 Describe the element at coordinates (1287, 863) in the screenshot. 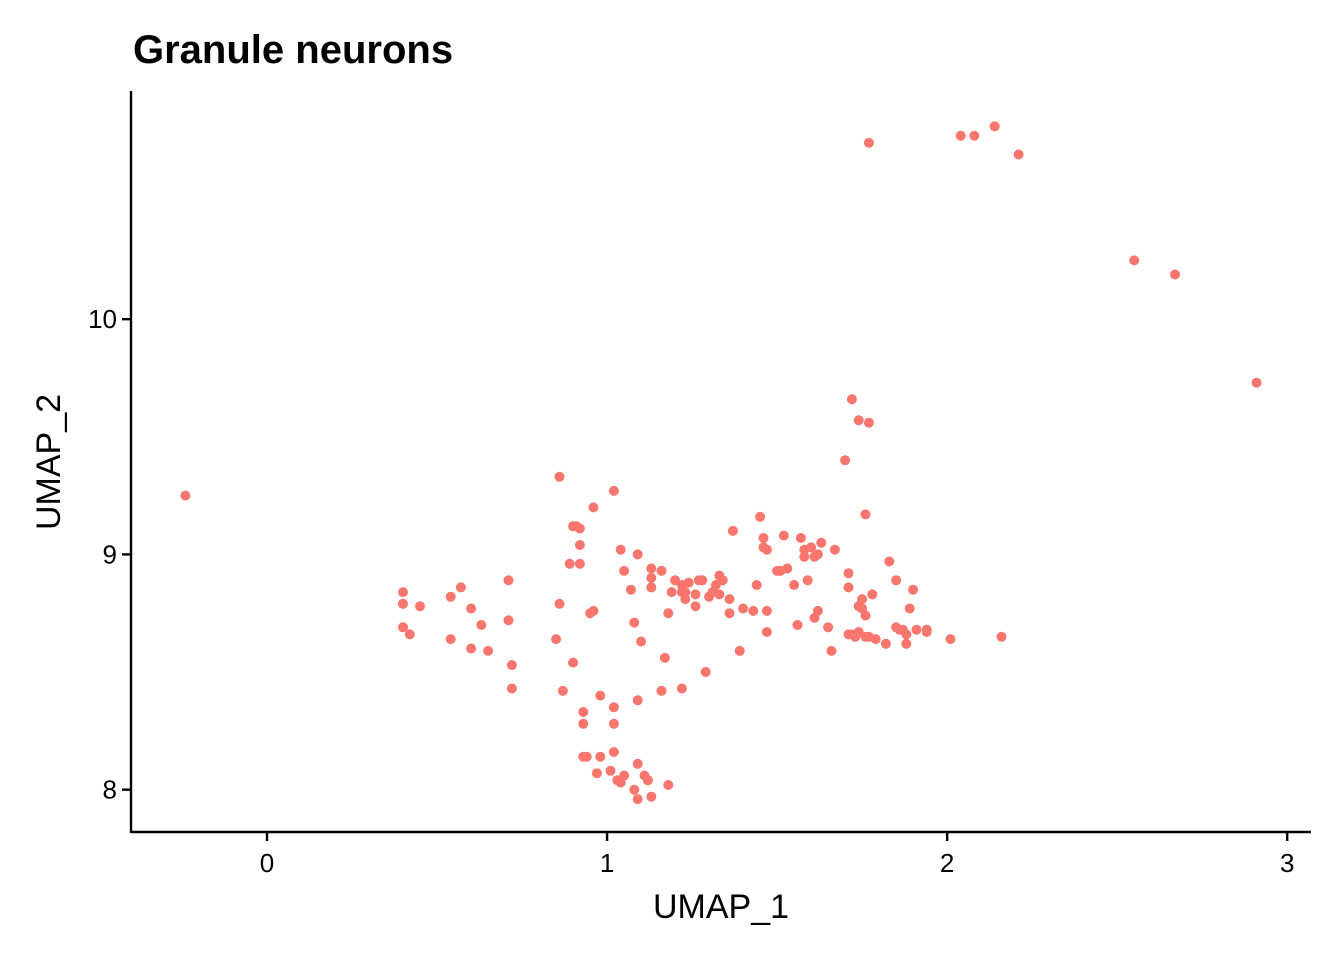

I see `x-tick-label: 3` at that location.